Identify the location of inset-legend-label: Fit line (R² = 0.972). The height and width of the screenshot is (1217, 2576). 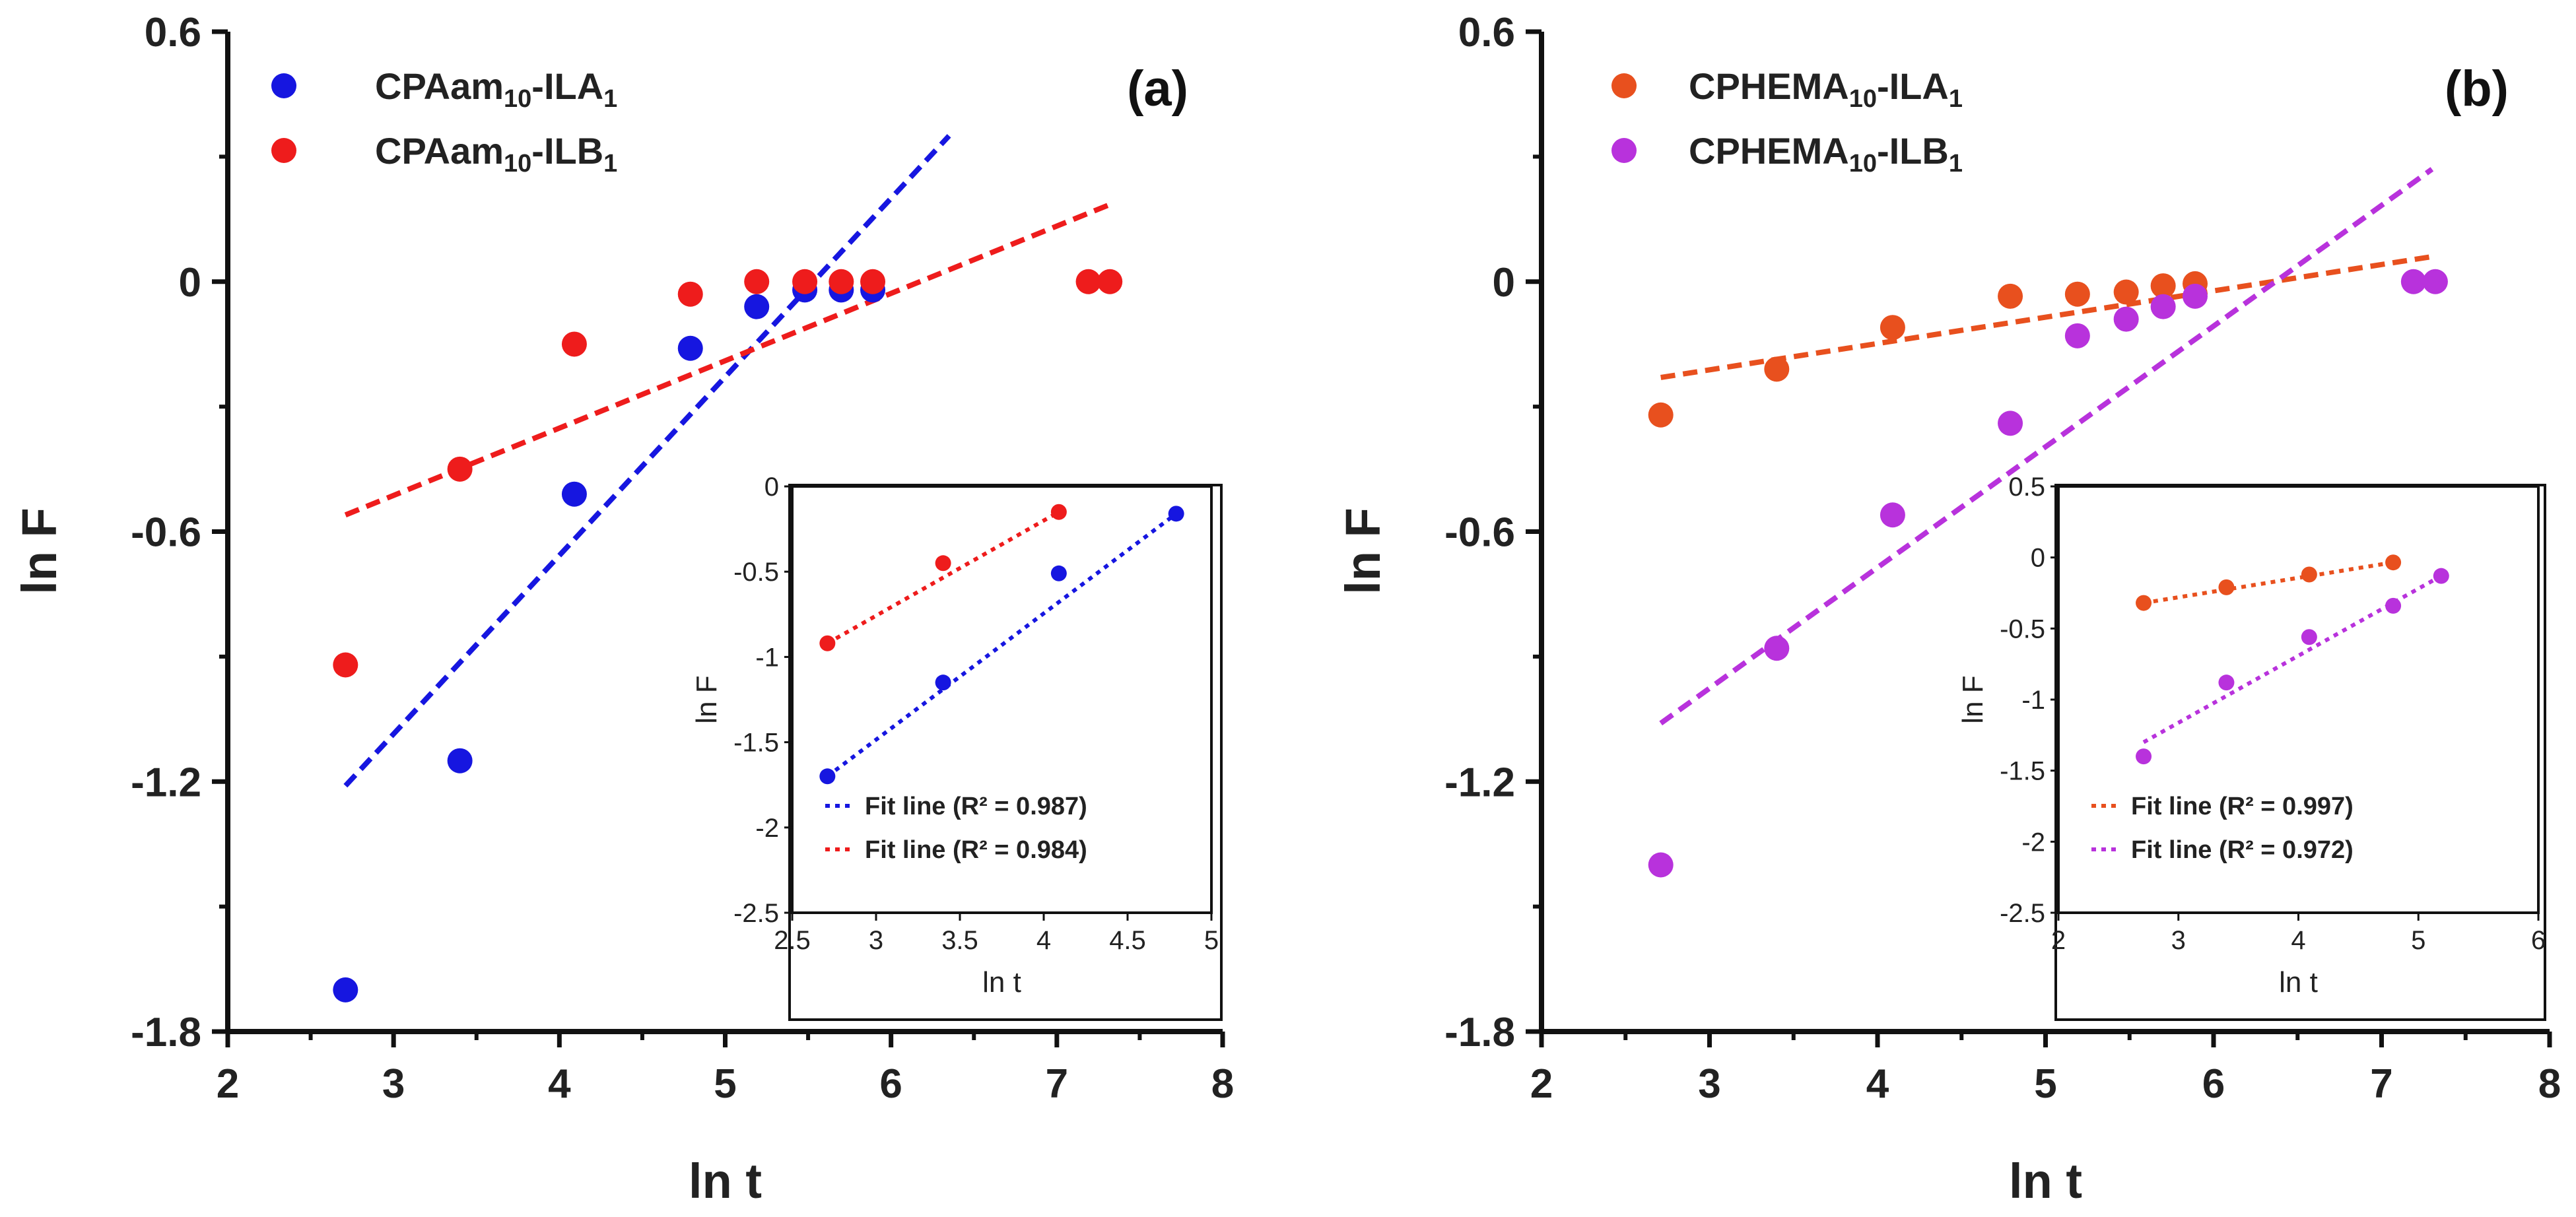
(2243, 850).